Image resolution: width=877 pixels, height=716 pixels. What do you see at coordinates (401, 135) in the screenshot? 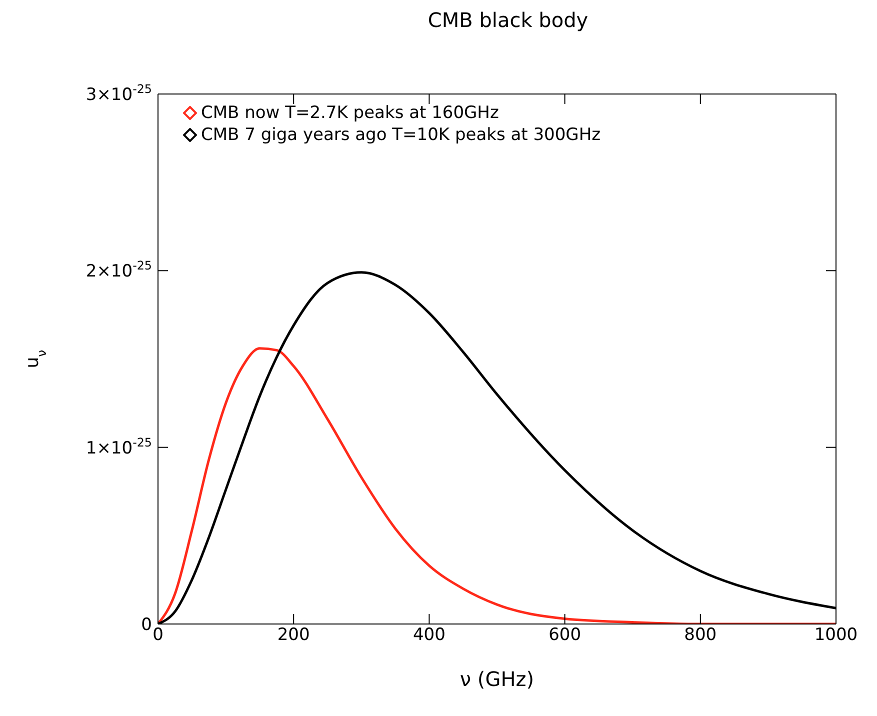
I see `legend-label: CMB 7 giga years ago T=10K peaks at 300GHz` at bounding box center [401, 135].